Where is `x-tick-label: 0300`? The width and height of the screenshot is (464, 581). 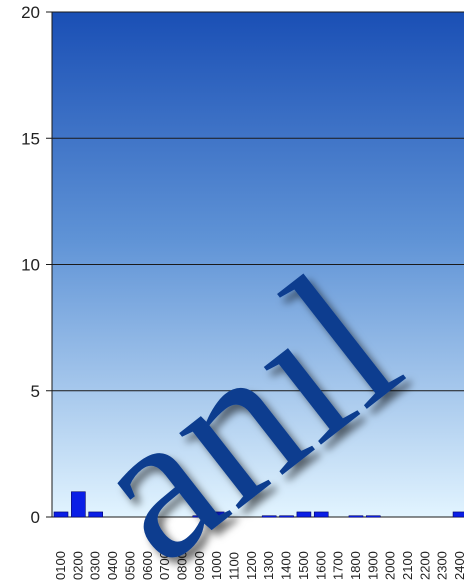
x-tick-label: 0300 is located at coordinates (95, 565).